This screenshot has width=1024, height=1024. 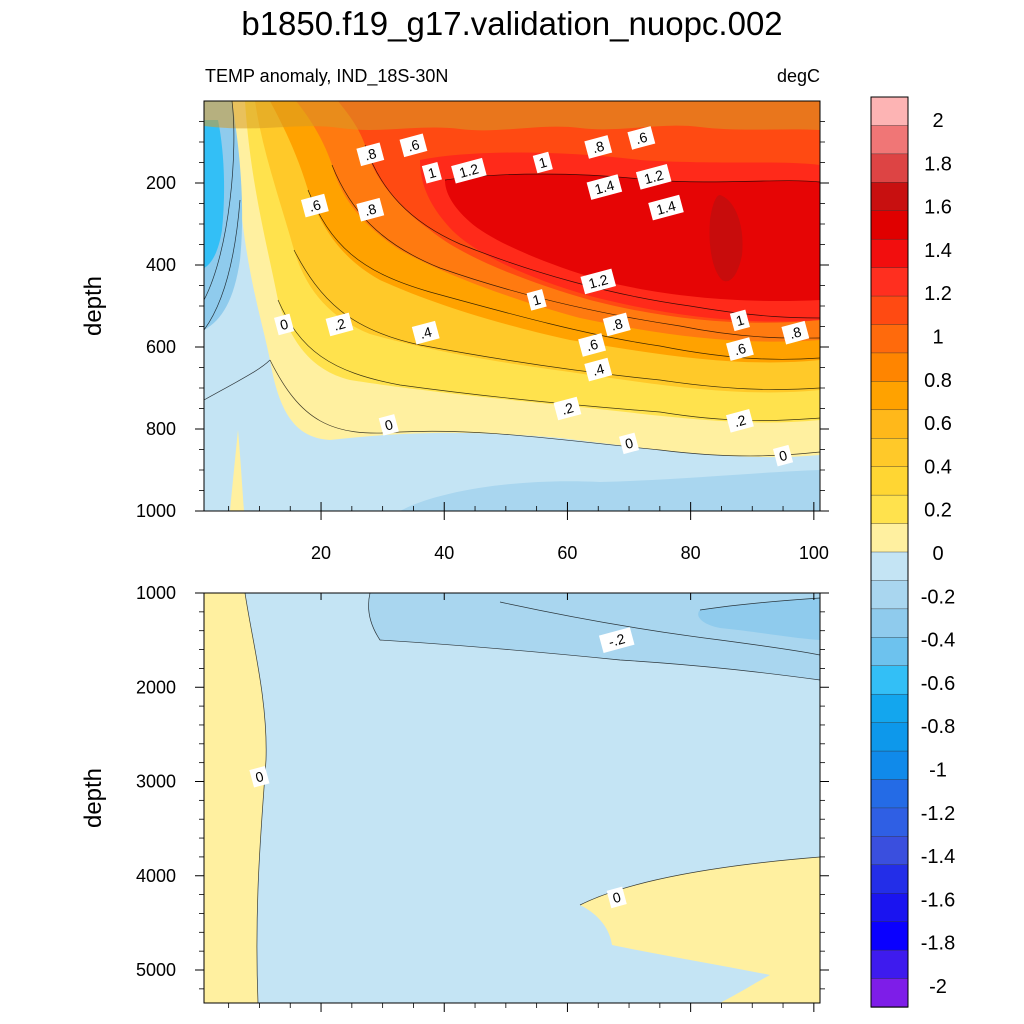 I want to click on contour-label-text: 1.2, so click(x=653, y=177).